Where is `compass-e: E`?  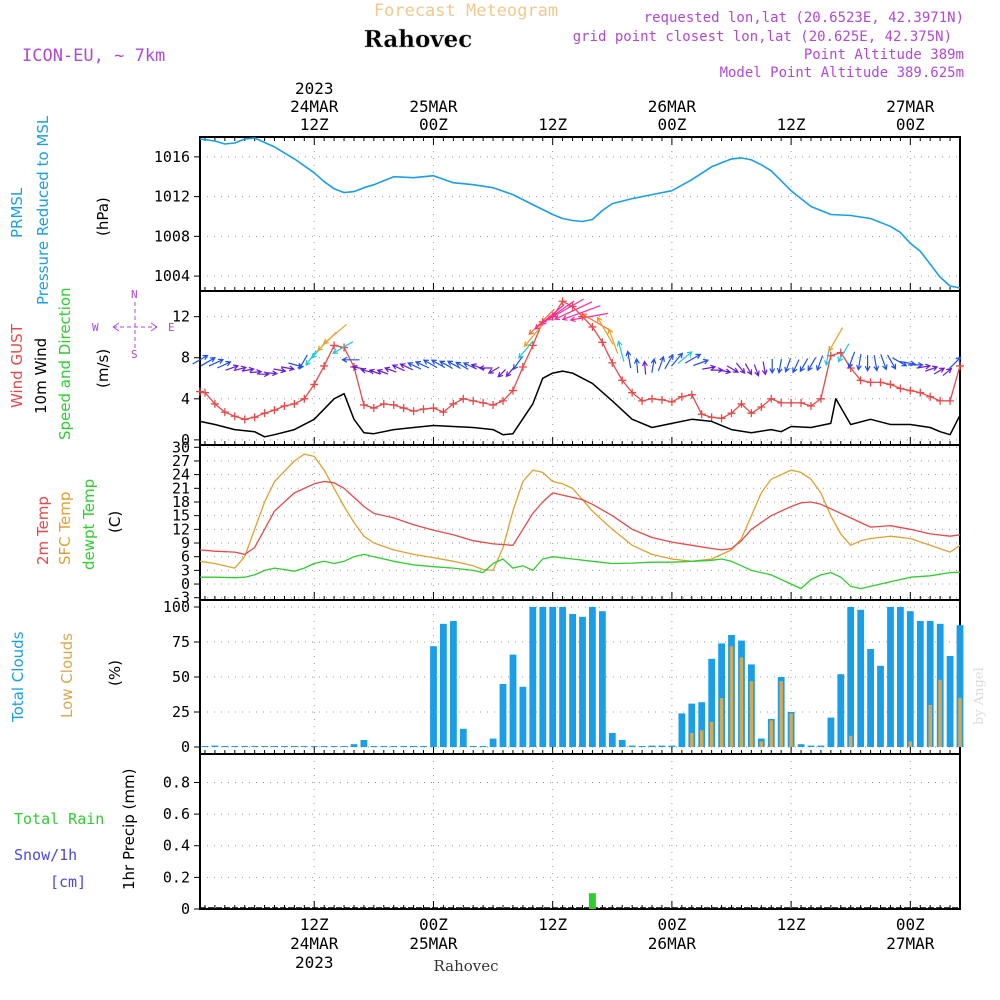 compass-e: E is located at coordinates (171, 327).